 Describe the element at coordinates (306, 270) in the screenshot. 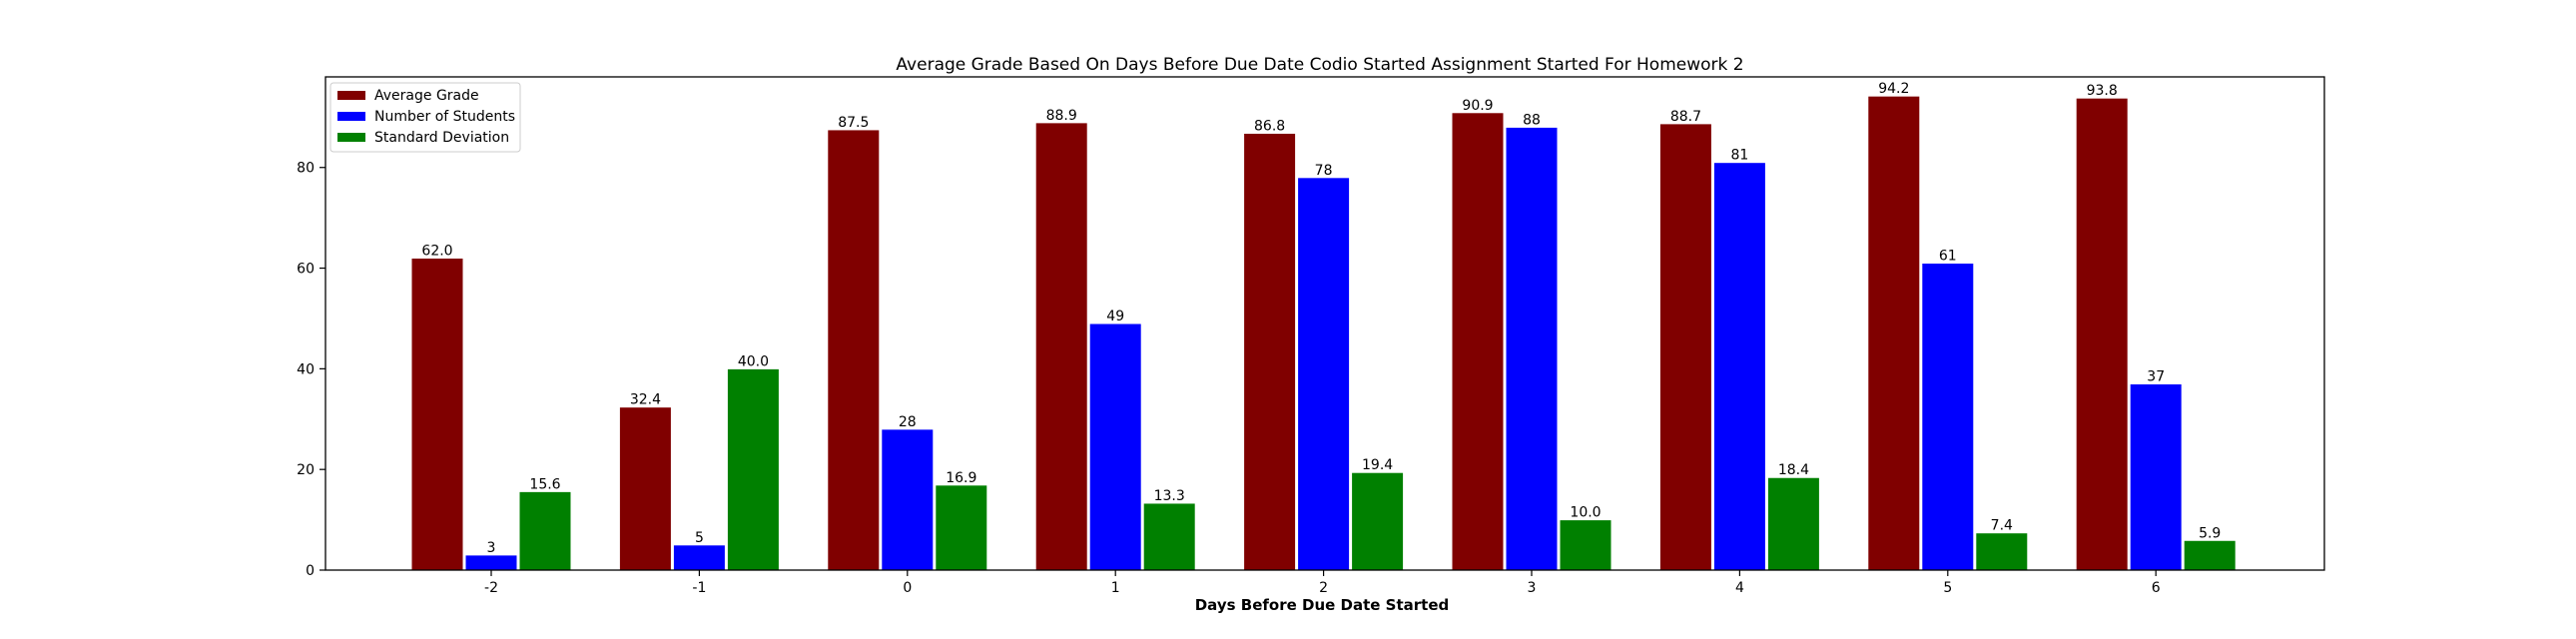

I see `y-tick-label: 60` at that location.